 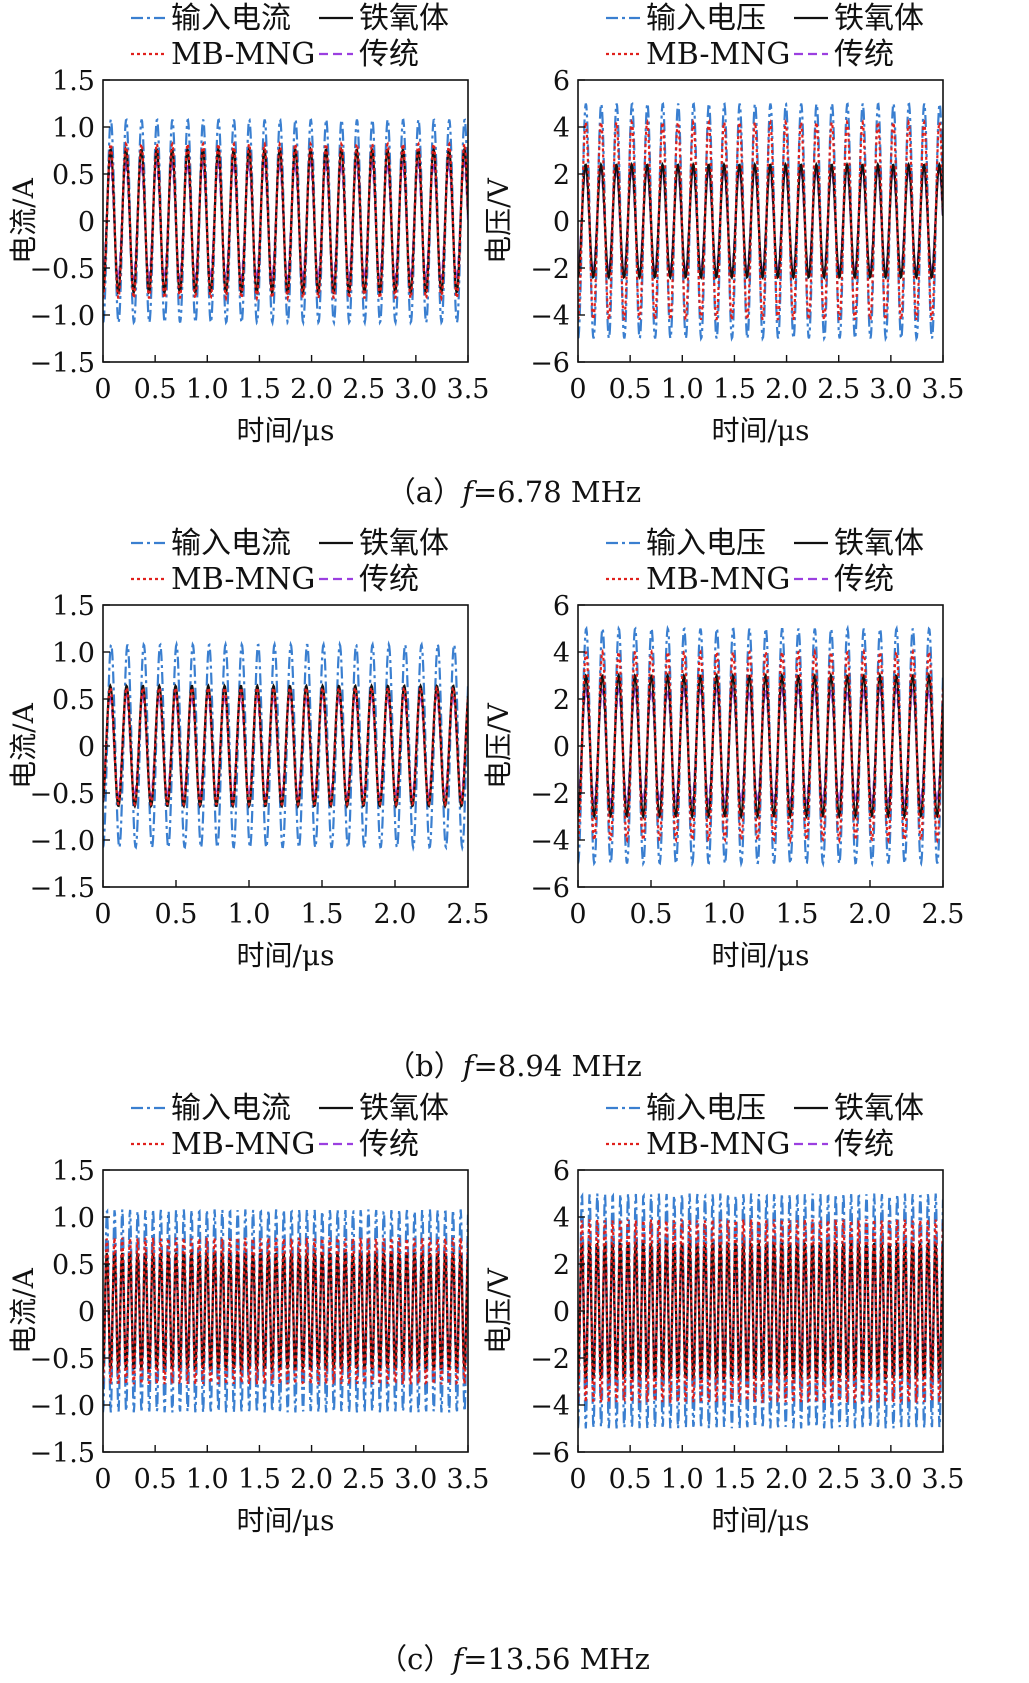 What do you see at coordinates (424, 492) in the screenshot?
I see `caption-prefix: （a）` at bounding box center [424, 492].